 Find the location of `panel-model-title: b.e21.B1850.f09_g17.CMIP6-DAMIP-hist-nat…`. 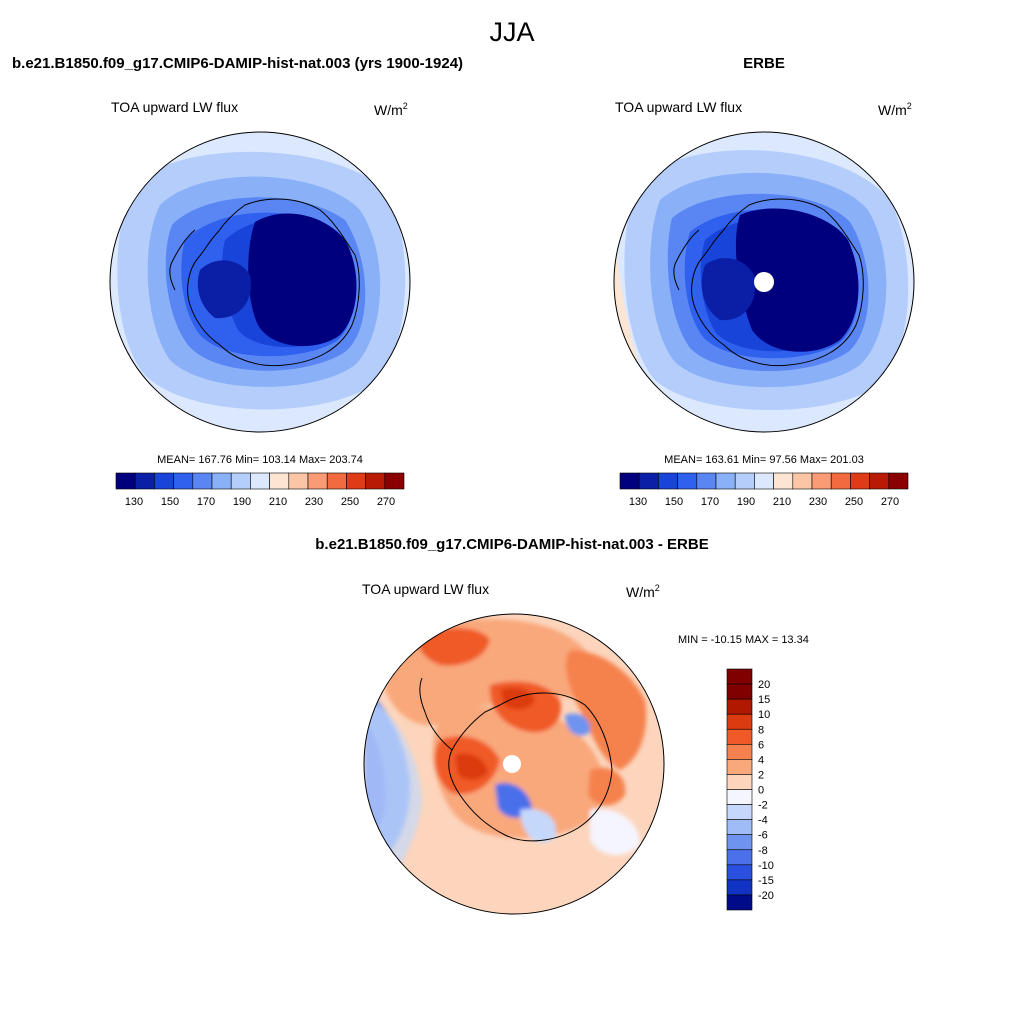

panel-model-title: b.e21.B1850.f09_g17.CMIP6-DAMIP-hist-nat… is located at coordinates (237, 63).